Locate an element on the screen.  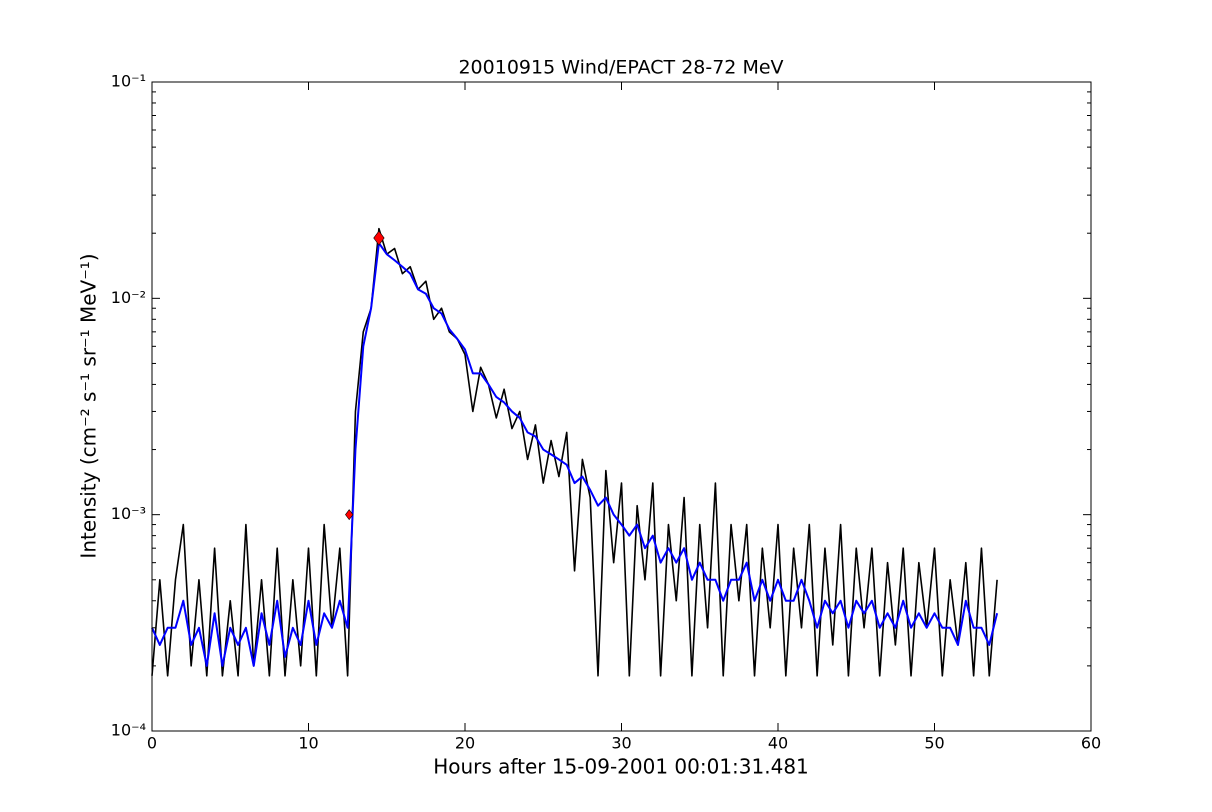
y-axis-label: Intensity (cm⁻² s⁻¹ sr⁻¹ MeV⁻¹) is located at coordinates (89, 405).